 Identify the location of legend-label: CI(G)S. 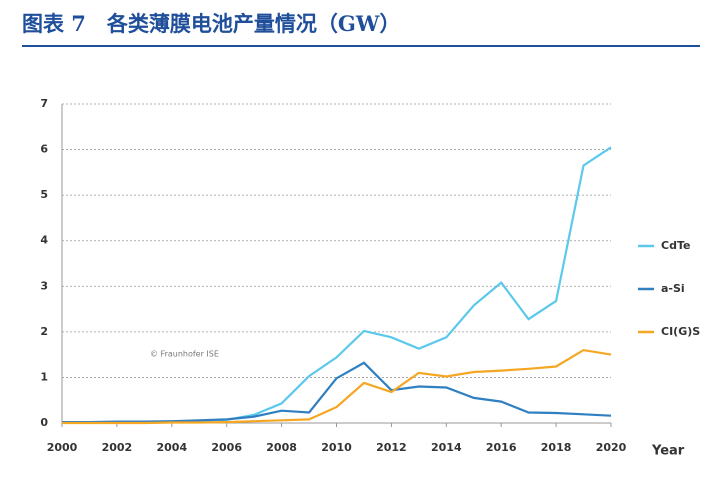
(680, 331).